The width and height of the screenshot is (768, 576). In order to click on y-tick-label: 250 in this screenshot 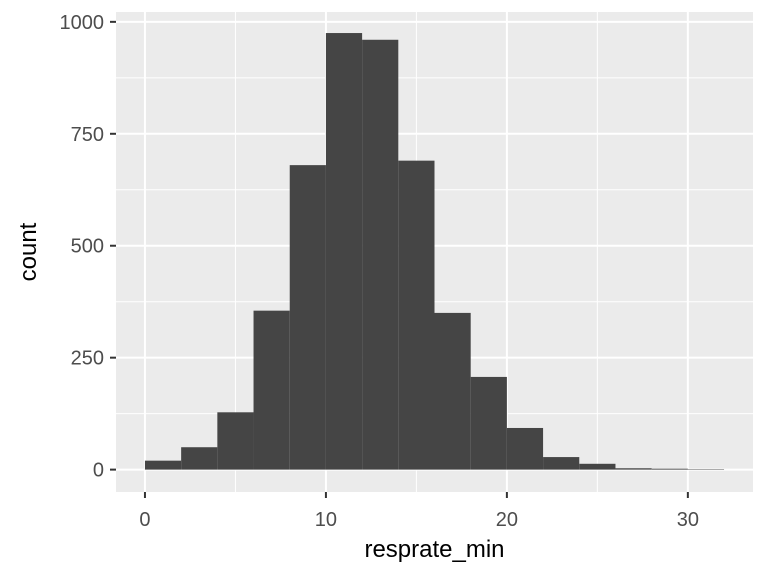, I will do `click(87, 359)`.